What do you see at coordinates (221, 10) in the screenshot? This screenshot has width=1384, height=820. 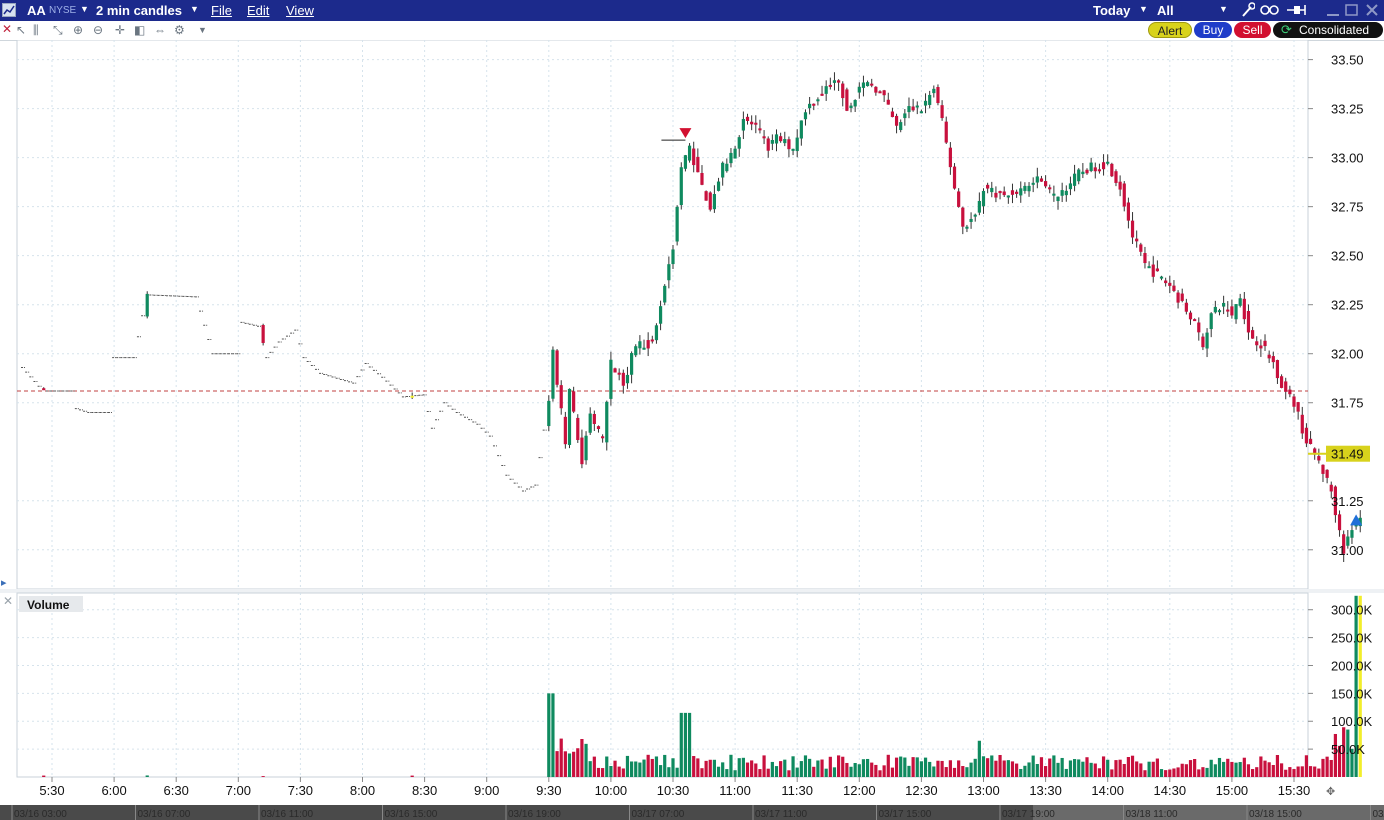 I see `menu-file: File` at bounding box center [221, 10].